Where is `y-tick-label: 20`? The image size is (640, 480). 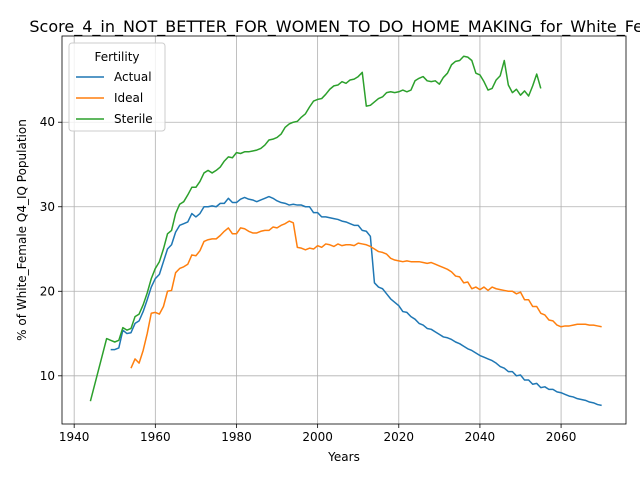 y-tick-label: 20 is located at coordinates (47, 291).